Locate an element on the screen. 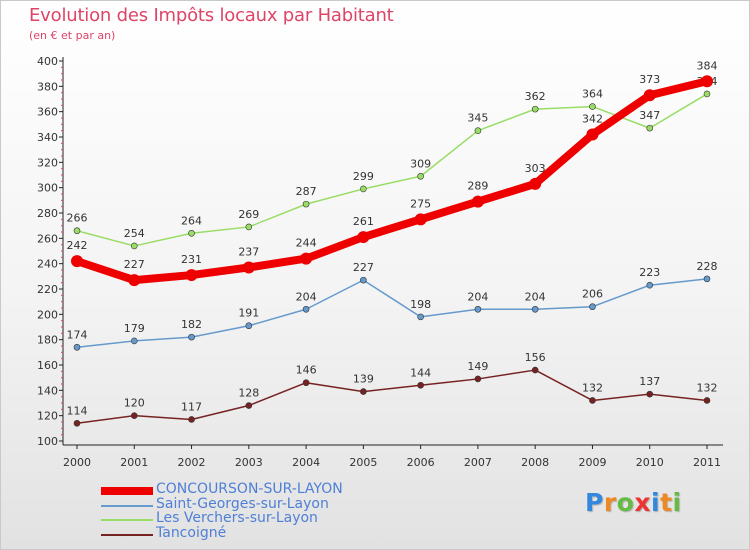 This screenshot has width=750, height=550. data-label: 264 is located at coordinates (191, 220).